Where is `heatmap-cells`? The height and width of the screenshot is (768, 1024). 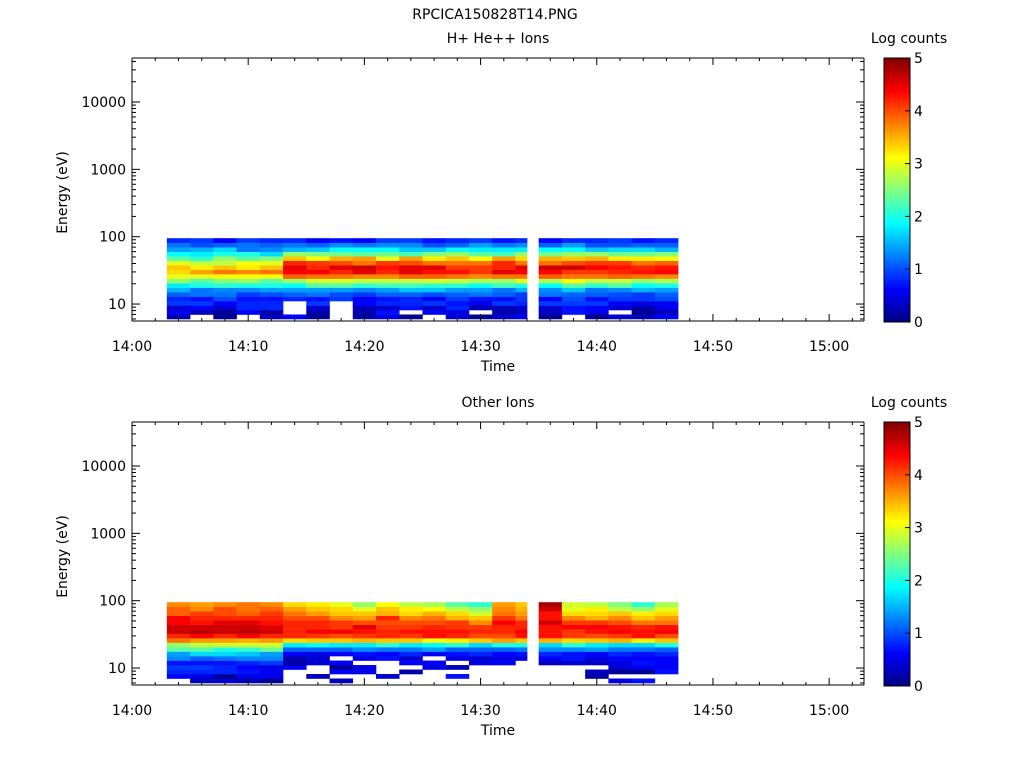
heatmap-cells is located at coordinates (422, 643).